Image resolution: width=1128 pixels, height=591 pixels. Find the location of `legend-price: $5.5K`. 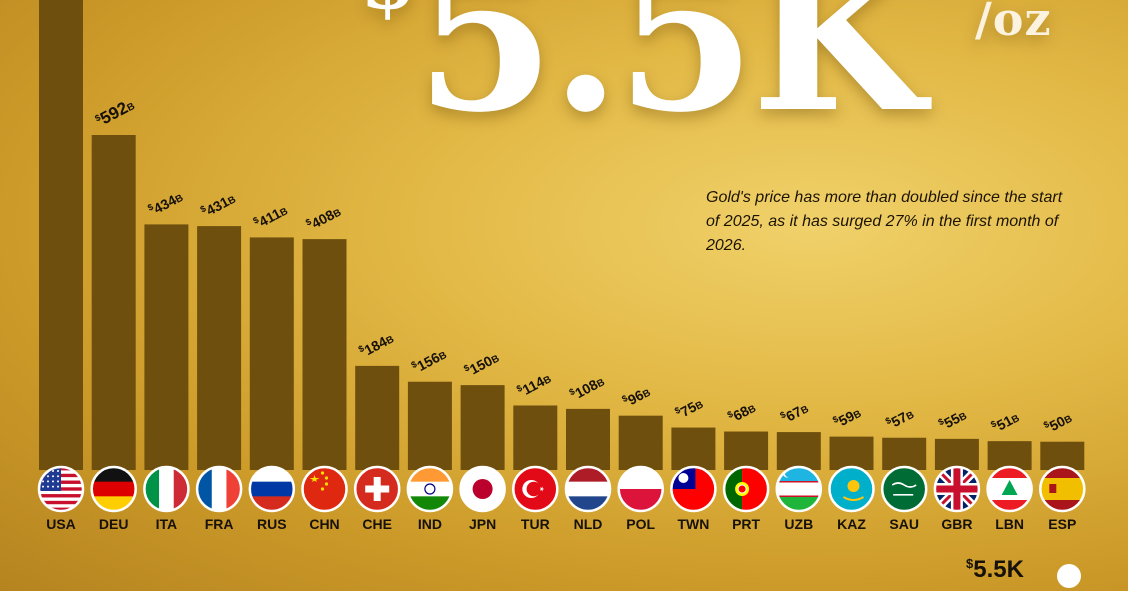

legend-price: $5.5K is located at coordinates (995, 570).